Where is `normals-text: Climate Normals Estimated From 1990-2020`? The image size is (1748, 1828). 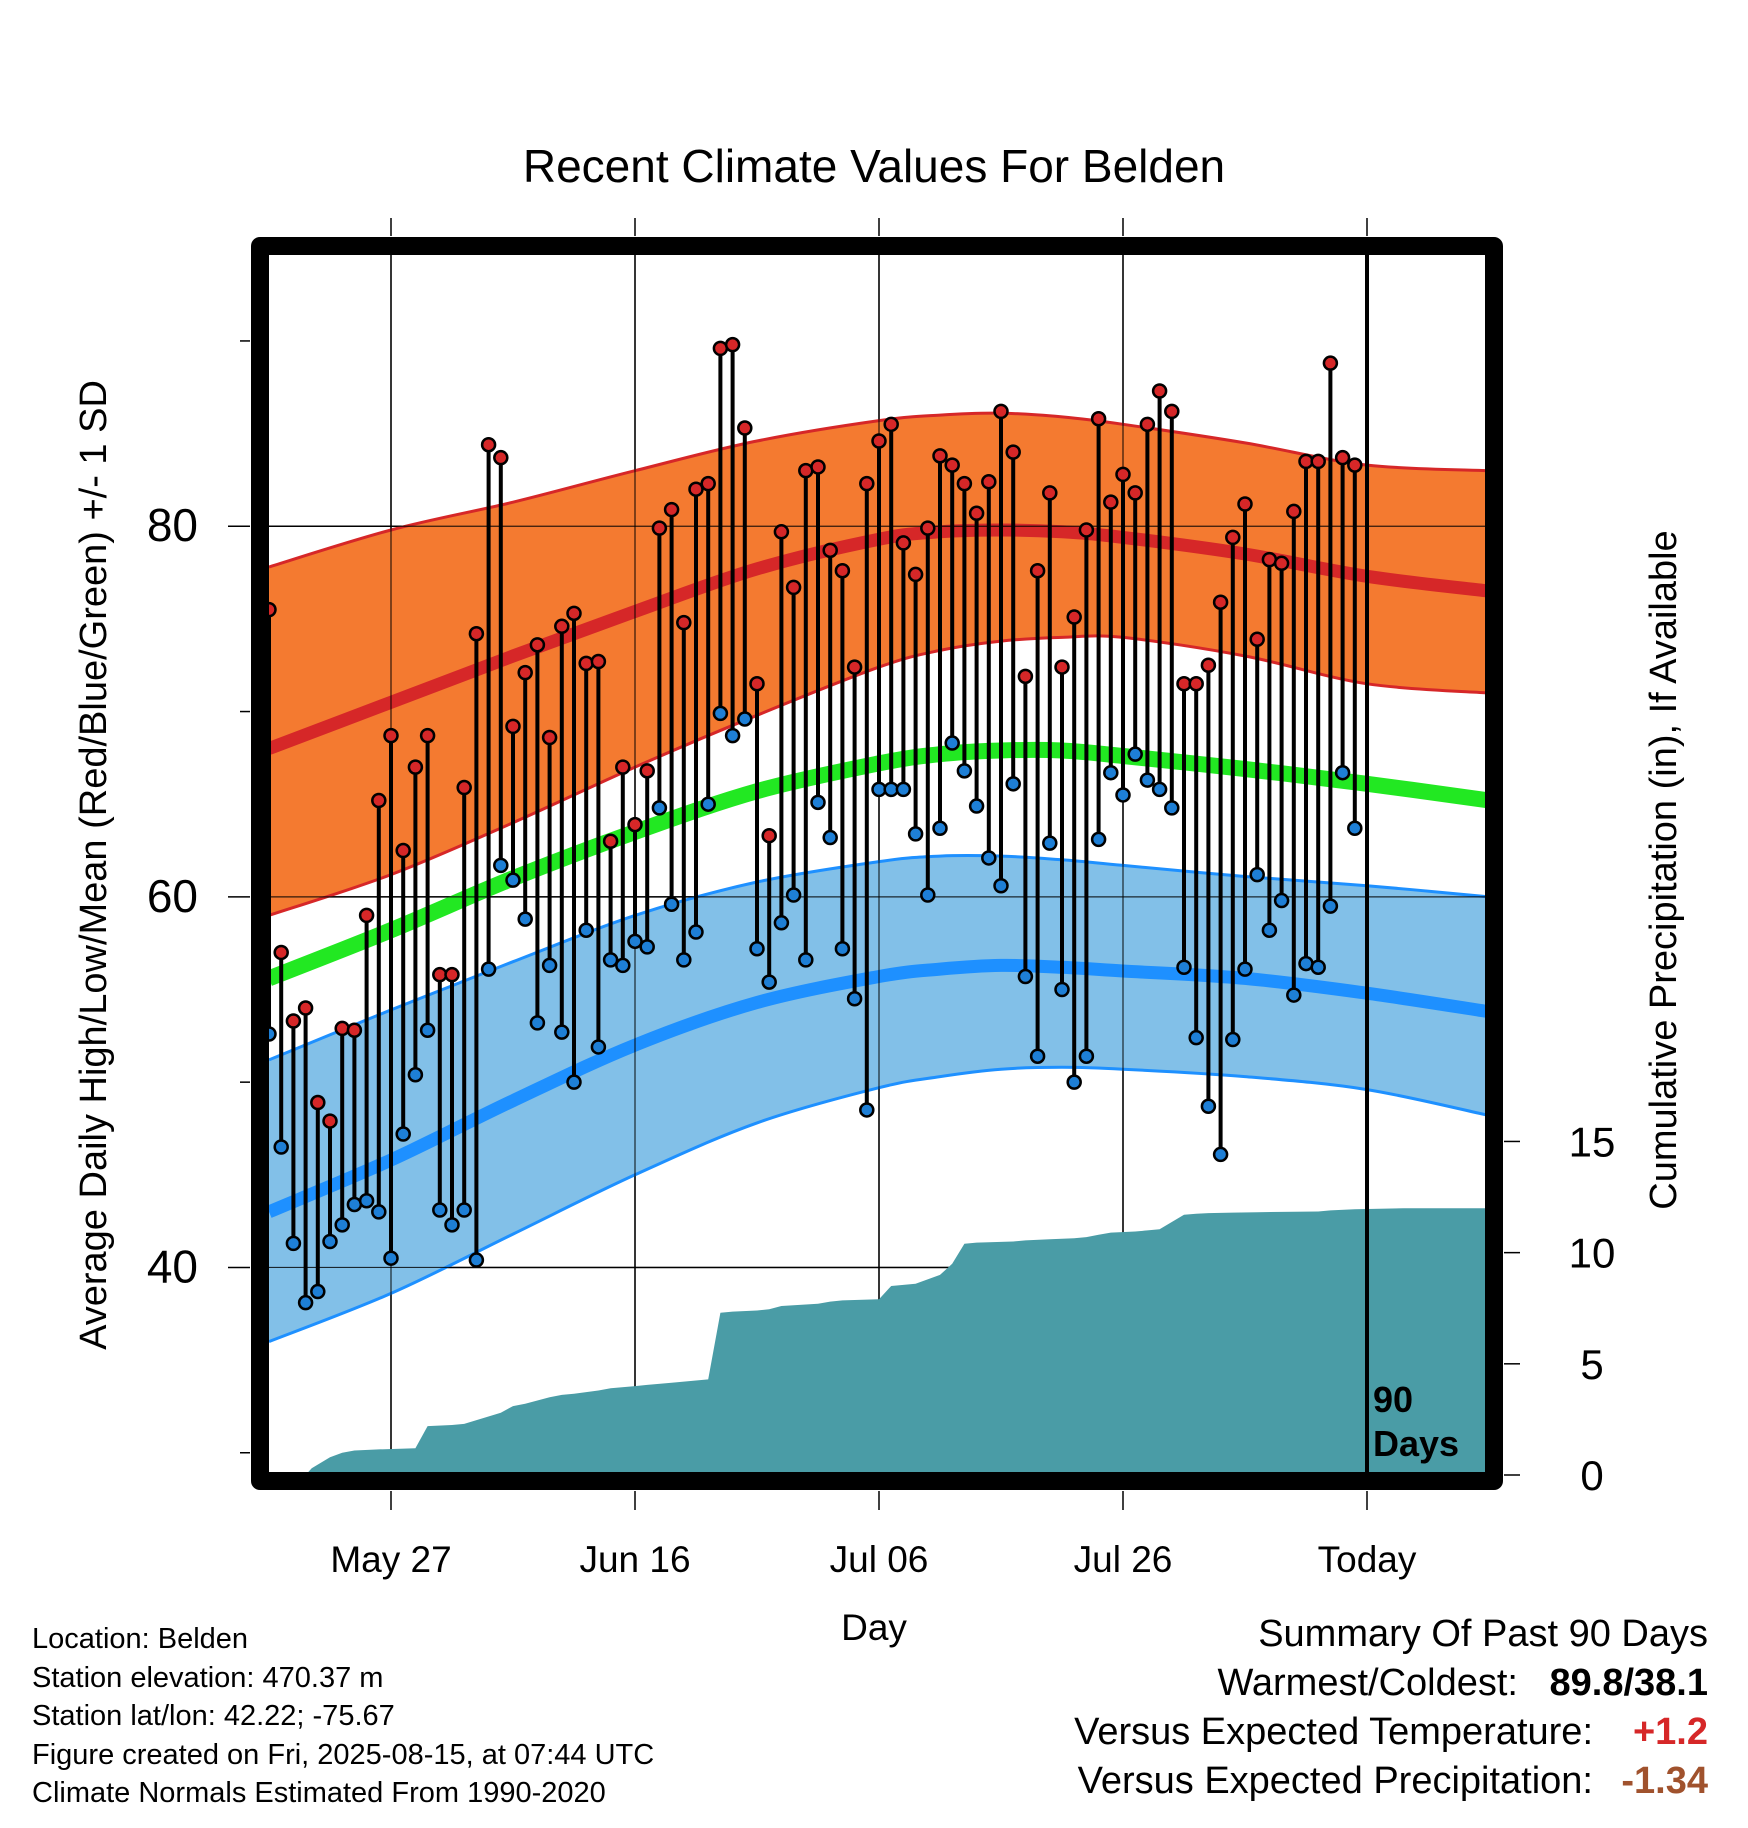
normals-text: Climate Normals Estimated From 1990-2020 is located at coordinates (319, 1793).